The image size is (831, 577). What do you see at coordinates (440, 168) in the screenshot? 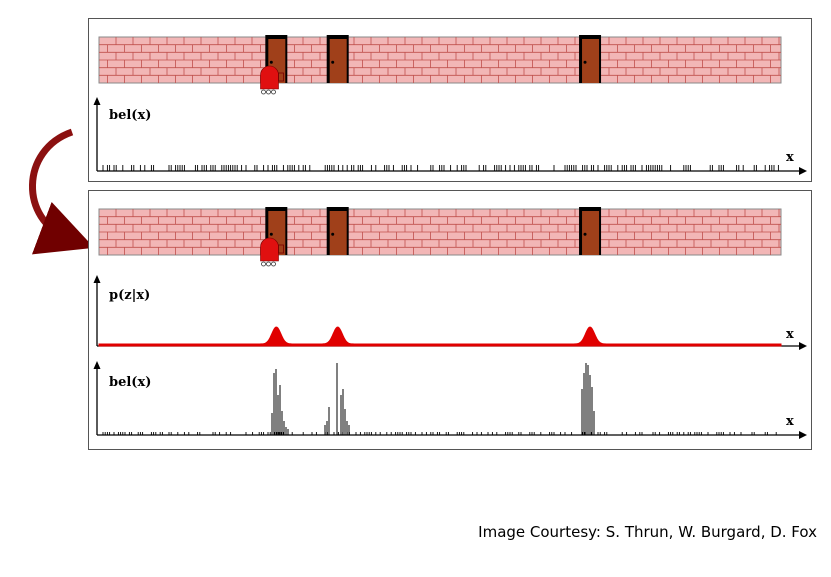
I see `uniform-belief-samples` at bounding box center [440, 168].